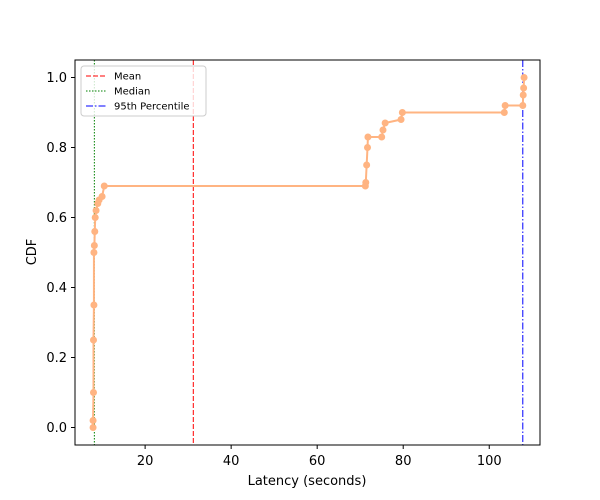 The height and width of the screenshot is (500, 600). I want to click on y-tick-label: 0.6, so click(56, 218).